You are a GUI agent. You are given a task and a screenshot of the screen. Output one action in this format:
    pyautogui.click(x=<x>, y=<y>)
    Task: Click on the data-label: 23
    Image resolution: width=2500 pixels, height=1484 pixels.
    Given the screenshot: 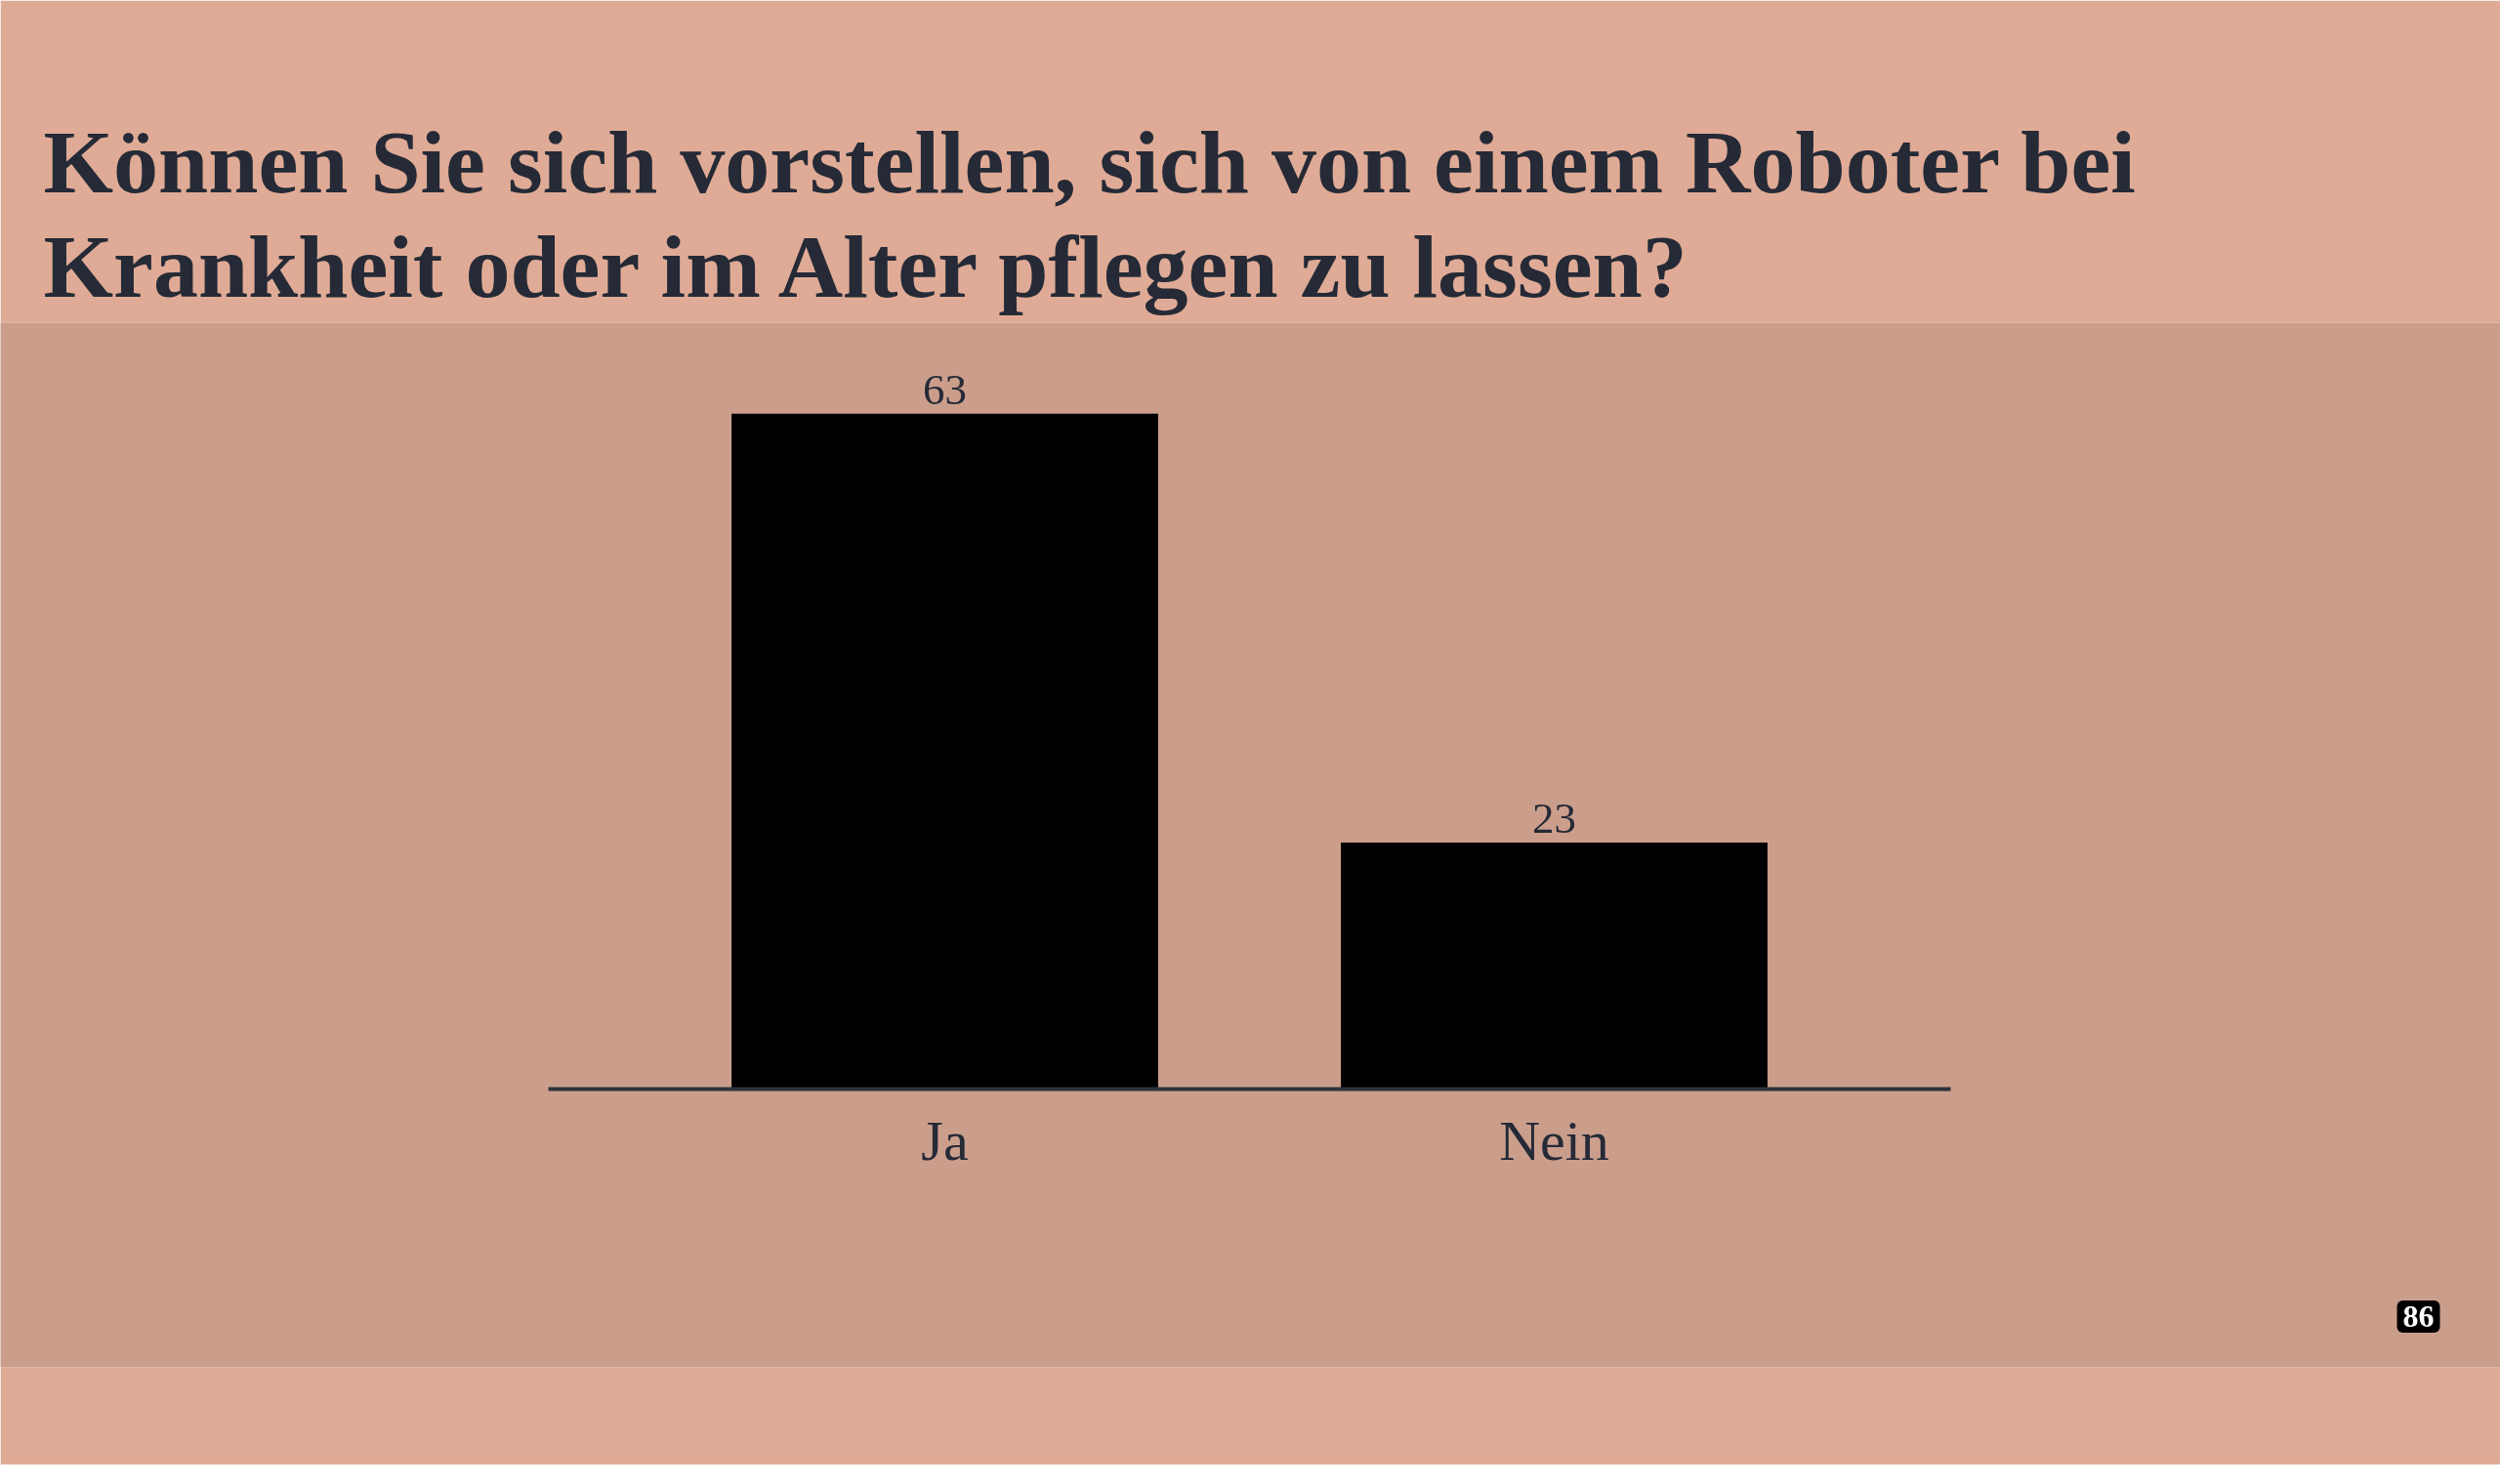 What is the action you would take?
    pyautogui.click(x=1554, y=819)
    